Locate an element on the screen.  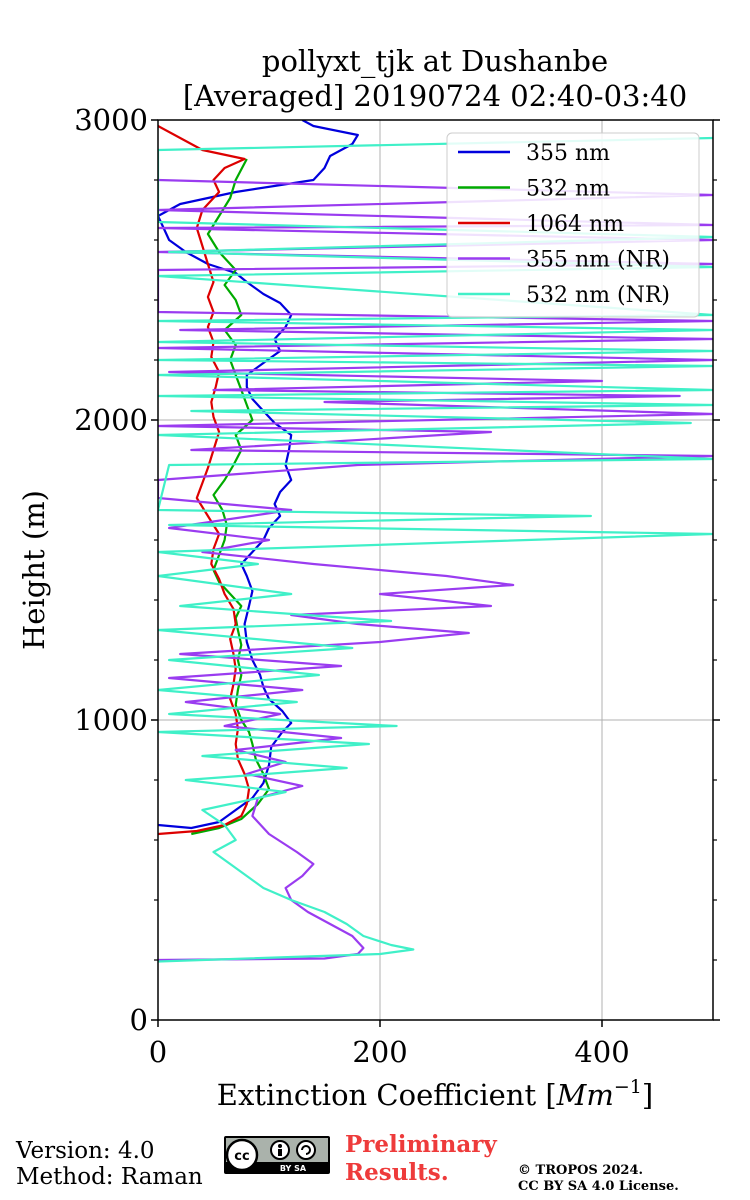
version-info: Version: 4.0 Method: Raman is located at coordinates (109, 1164).